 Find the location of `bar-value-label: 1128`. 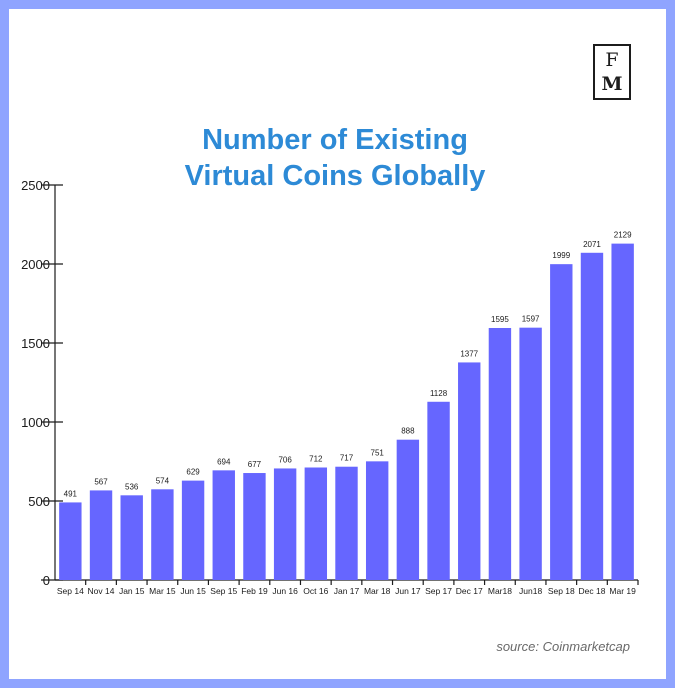

bar-value-label: 1128 is located at coordinates (439, 393).